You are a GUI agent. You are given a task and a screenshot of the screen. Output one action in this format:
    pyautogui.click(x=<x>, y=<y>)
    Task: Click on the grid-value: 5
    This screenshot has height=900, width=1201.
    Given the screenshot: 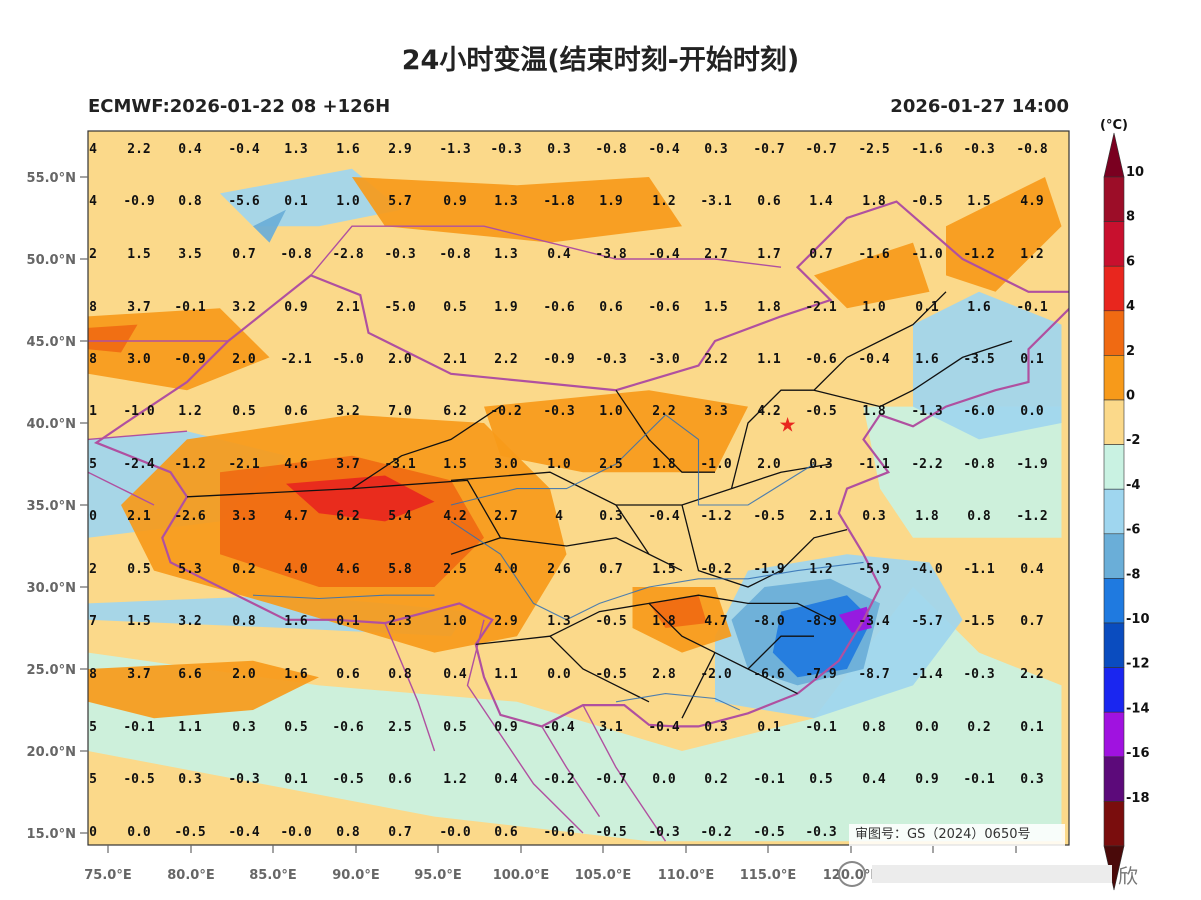 What is the action you would take?
    pyautogui.click(x=93, y=727)
    